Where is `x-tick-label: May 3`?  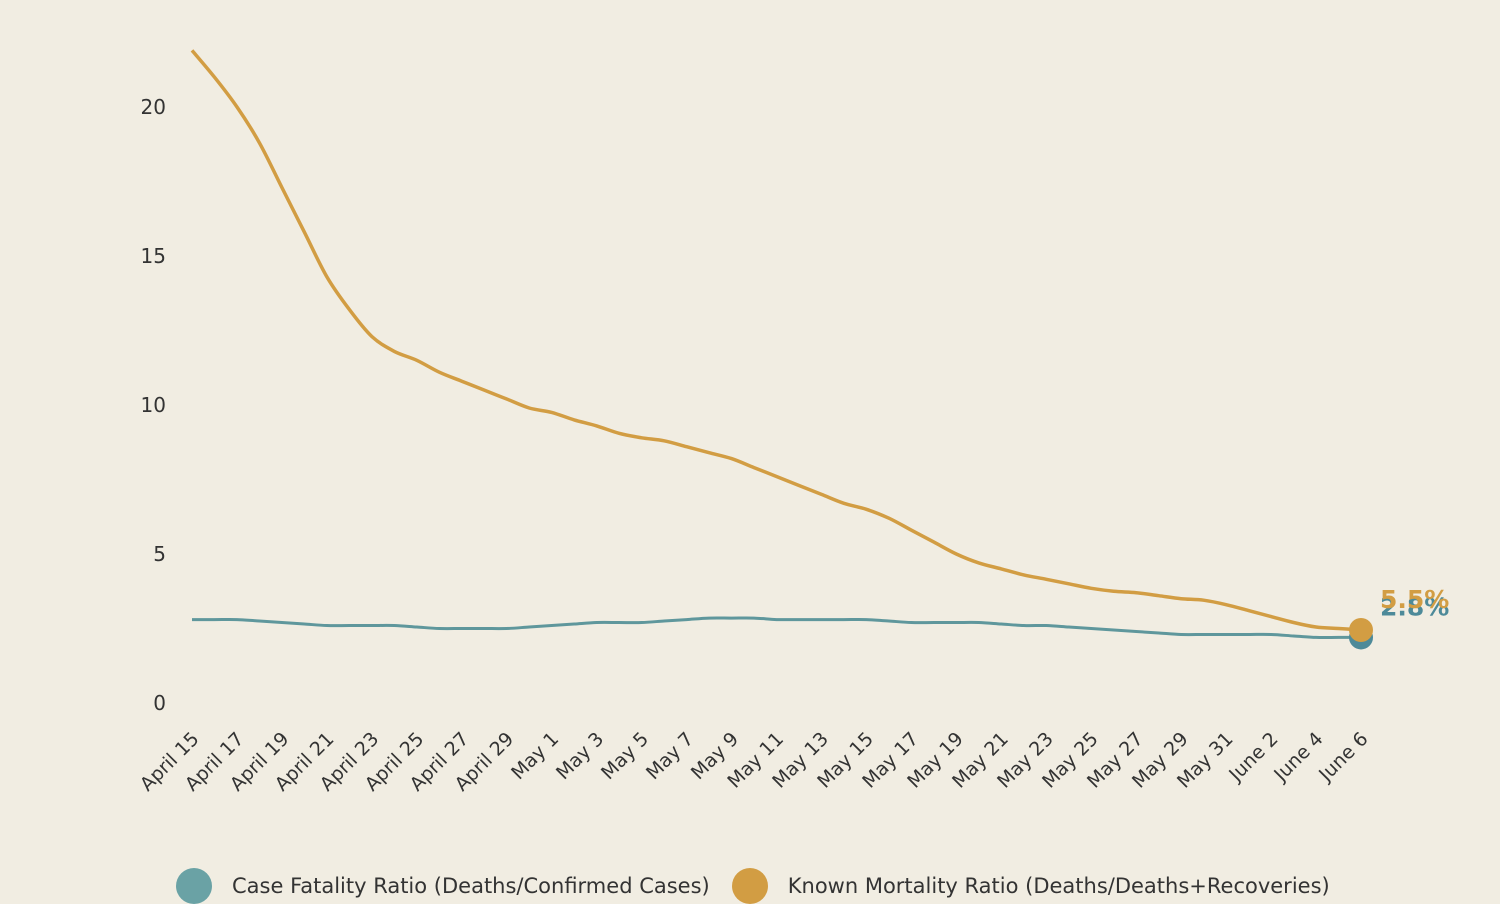
x-tick-label: May 3 is located at coordinates (580, 756).